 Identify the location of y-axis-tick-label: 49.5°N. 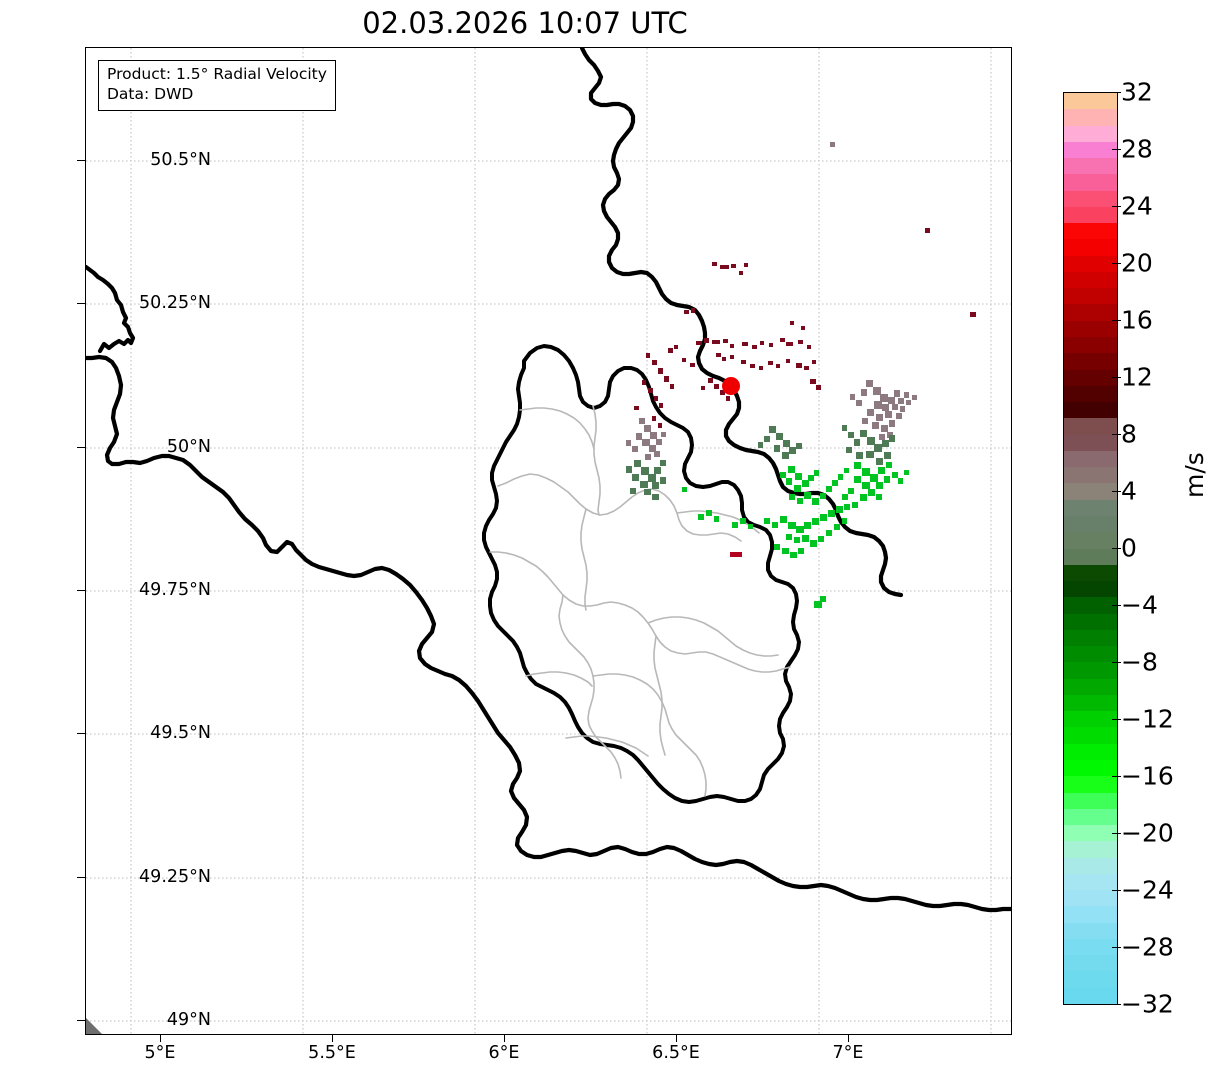
(180, 733).